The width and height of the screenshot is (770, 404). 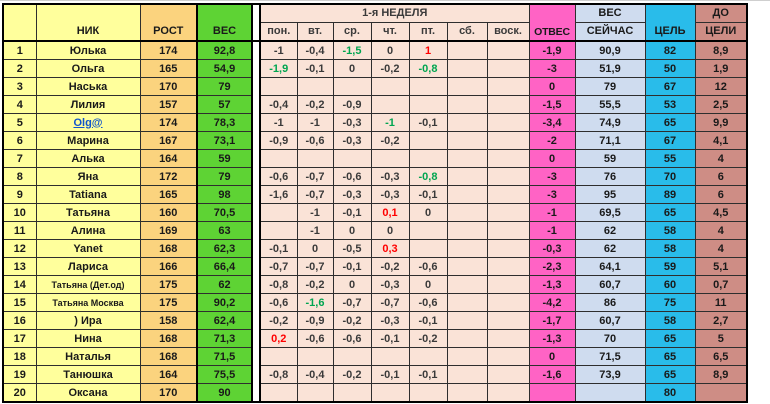 I want to click on cell-weight-loss: -2, so click(x=552, y=140).